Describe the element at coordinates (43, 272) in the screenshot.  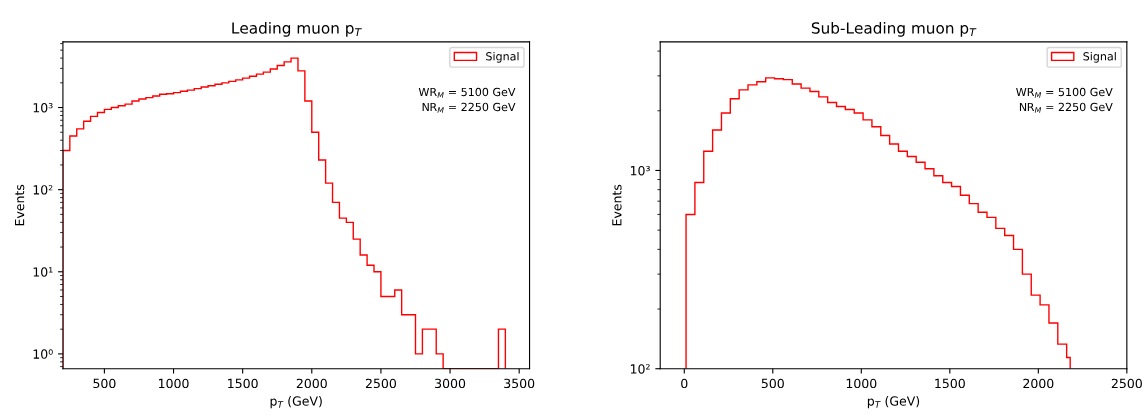
I see `y-tick-label: 10¹` at that location.